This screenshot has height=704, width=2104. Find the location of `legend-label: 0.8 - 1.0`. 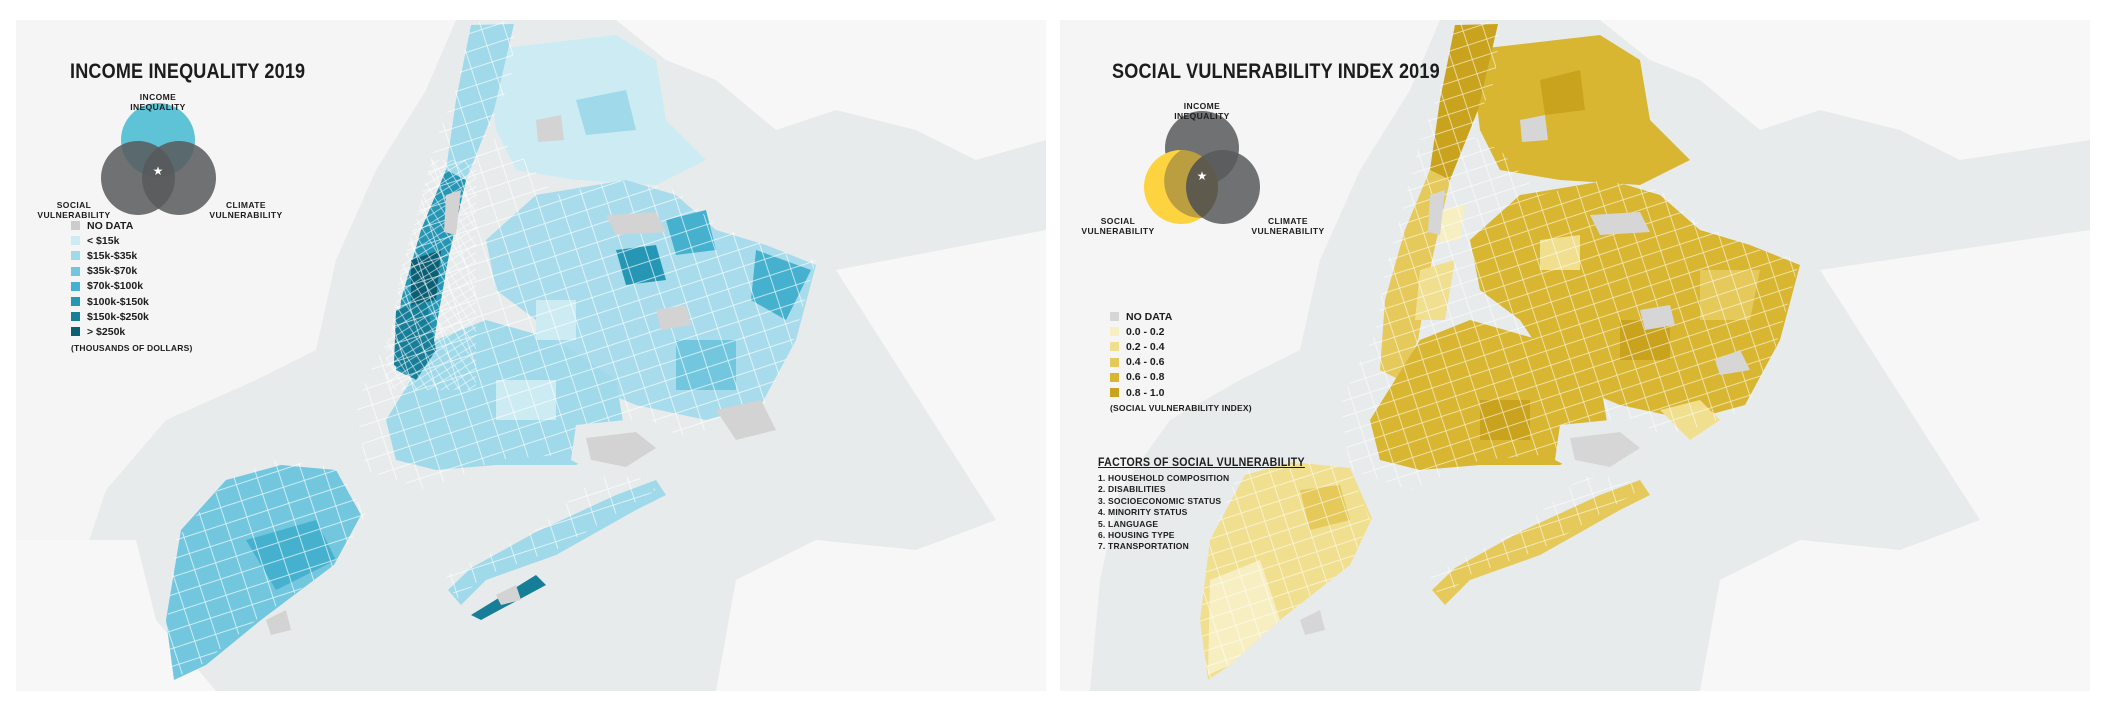

legend-label: 0.8 - 1.0 is located at coordinates (1145, 392).